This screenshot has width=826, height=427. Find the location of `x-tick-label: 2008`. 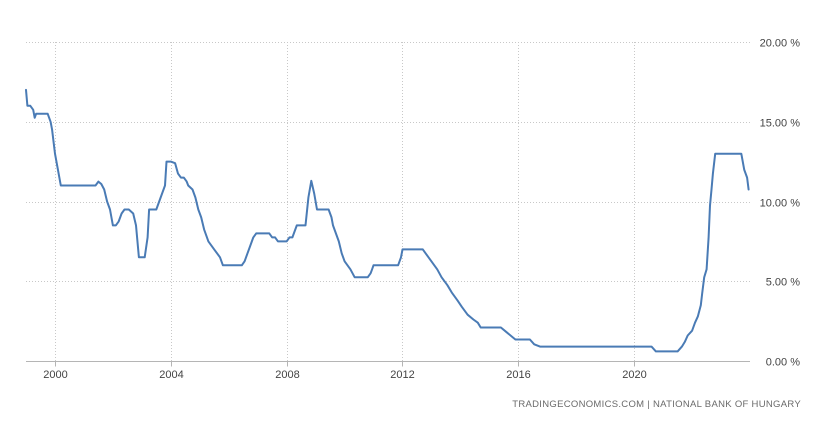

x-tick-label: 2008 is located at coordinates (287, 375).